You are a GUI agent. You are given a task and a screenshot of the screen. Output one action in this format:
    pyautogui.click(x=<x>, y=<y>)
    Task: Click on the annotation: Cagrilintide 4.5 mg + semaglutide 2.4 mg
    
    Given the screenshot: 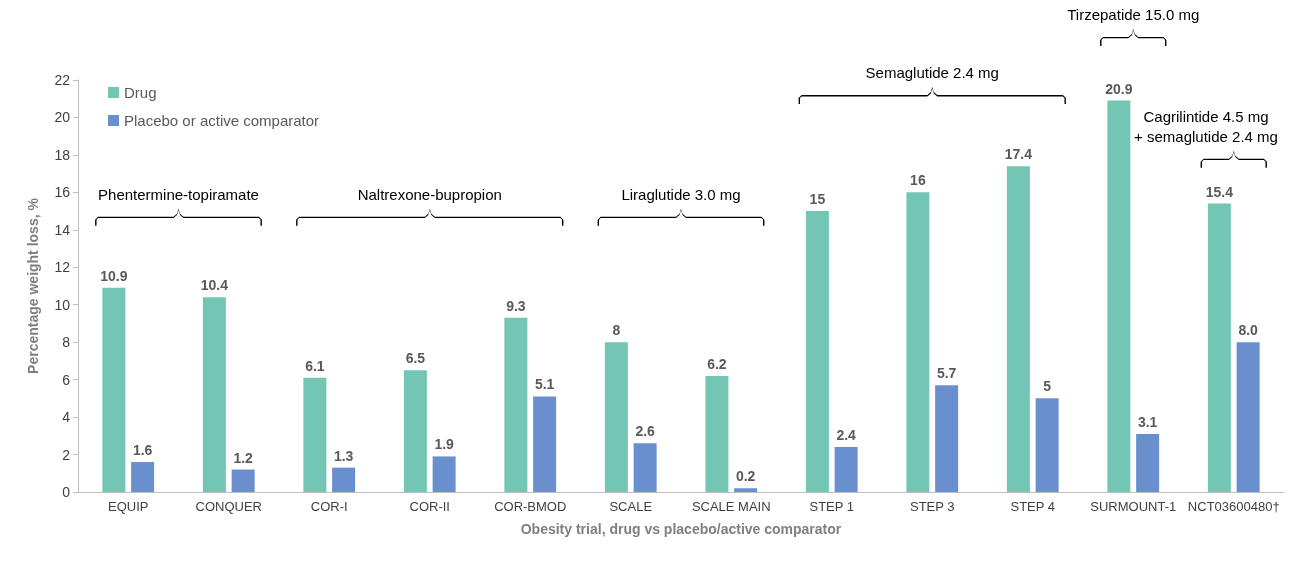 What is the action you would take?
    pyautogui.click(x=1206, y=127)
    